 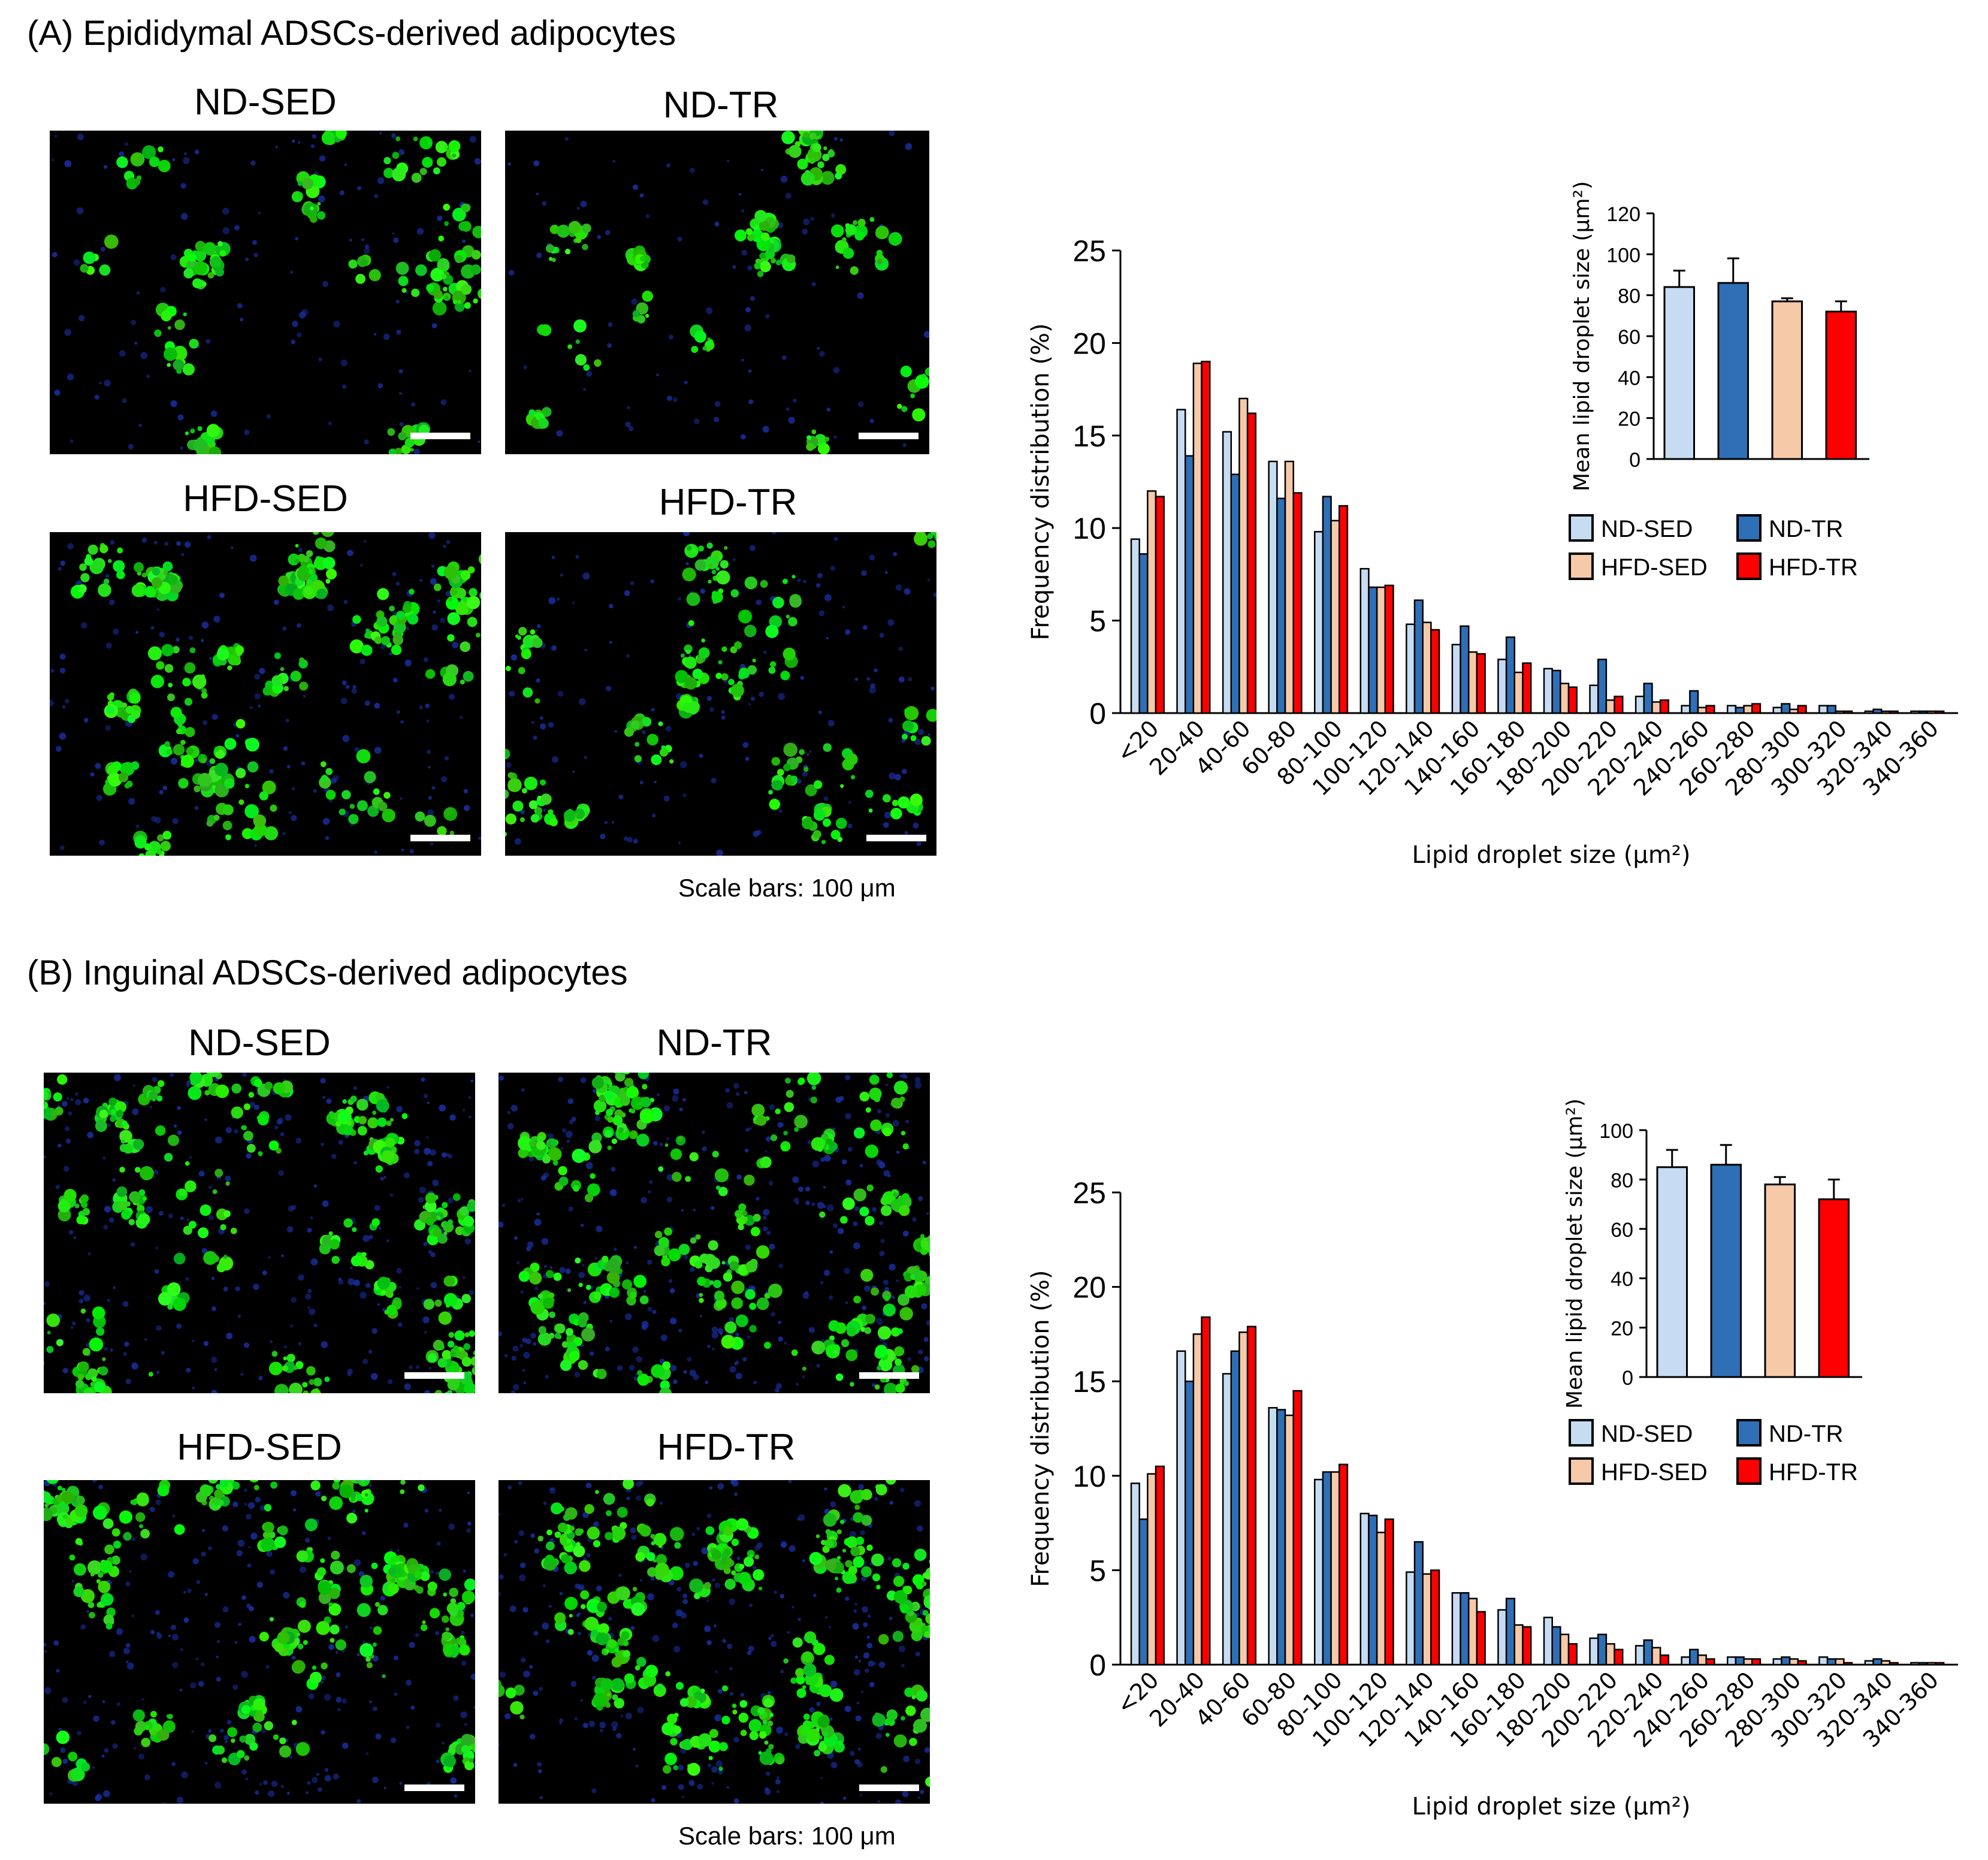 What do you see at coordinates (1634, 460) in the screenshot?
I see `inset-y-tick-label: 0` at bounding box center [1634, 460].